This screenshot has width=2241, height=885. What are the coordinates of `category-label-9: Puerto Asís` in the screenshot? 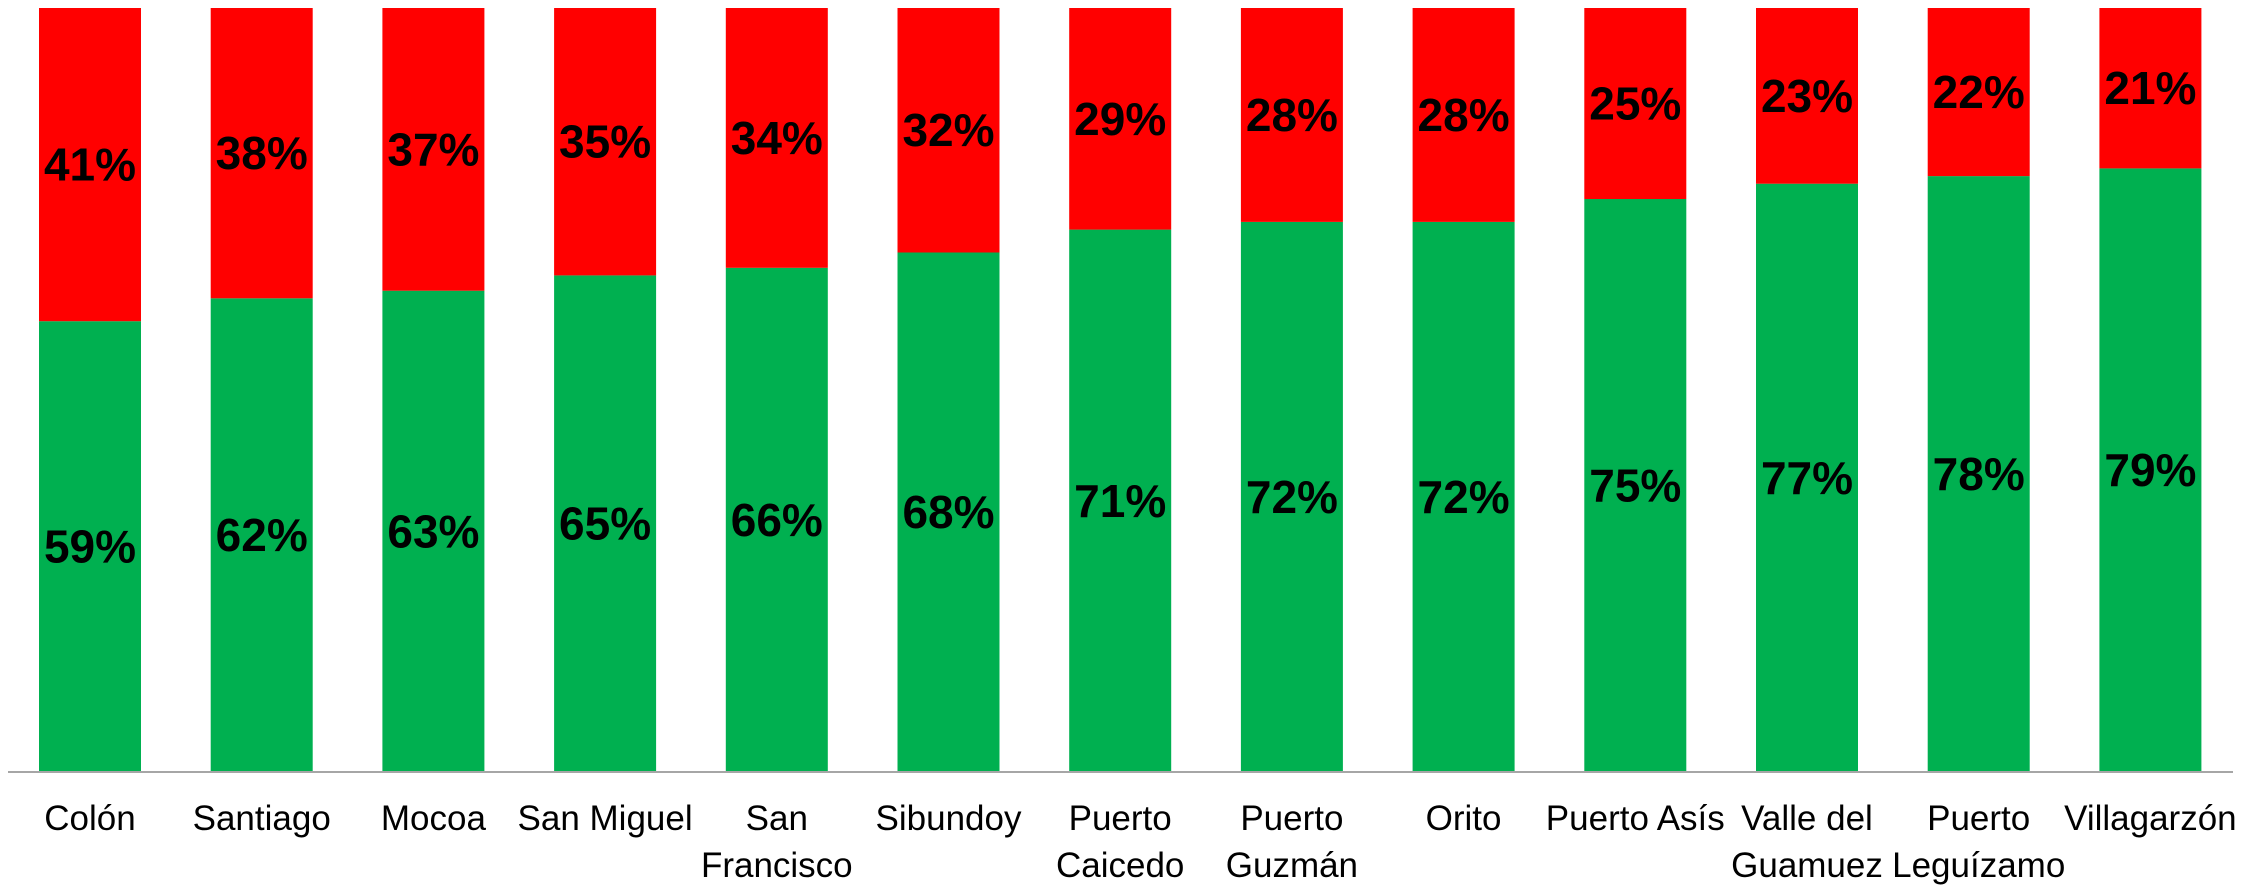 It's located at (1635, 818).